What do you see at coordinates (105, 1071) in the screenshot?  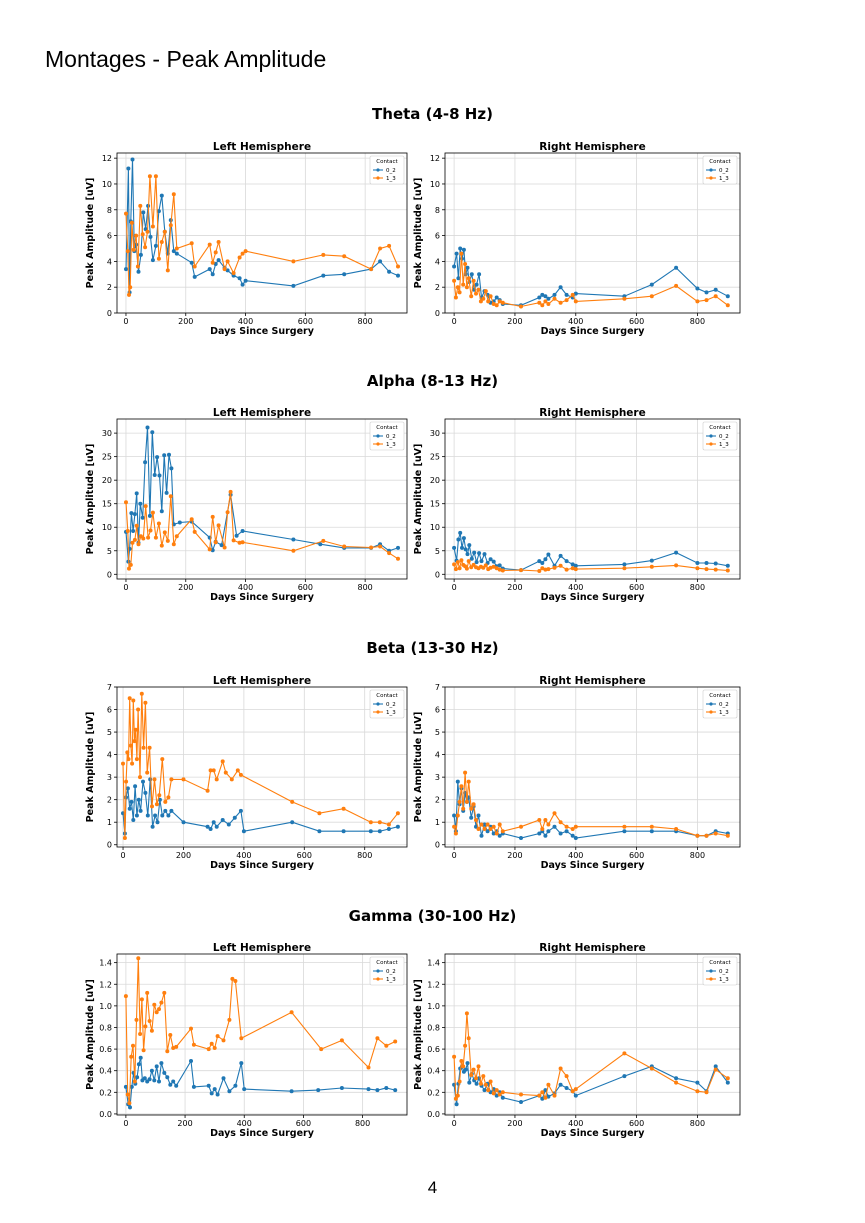 I see `y-tick-label: 0.4` at bounding box center [105, 1071].